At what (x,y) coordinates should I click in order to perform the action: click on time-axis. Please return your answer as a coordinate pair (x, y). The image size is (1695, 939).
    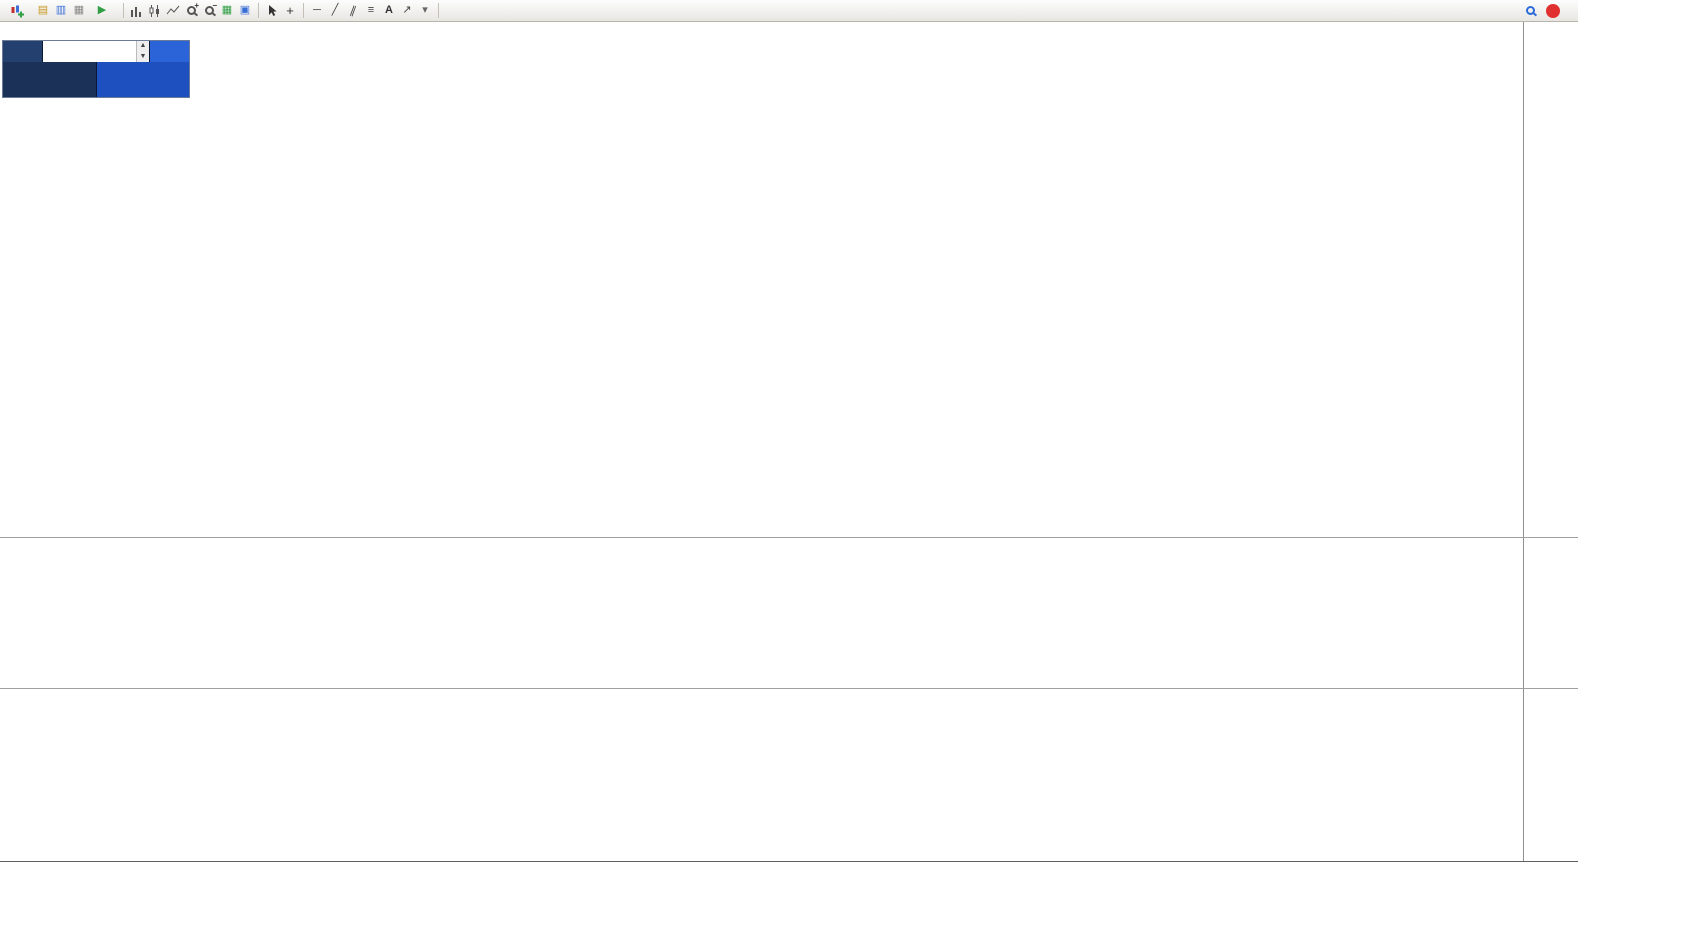
    Looking at the image, I should click on (789, 871).